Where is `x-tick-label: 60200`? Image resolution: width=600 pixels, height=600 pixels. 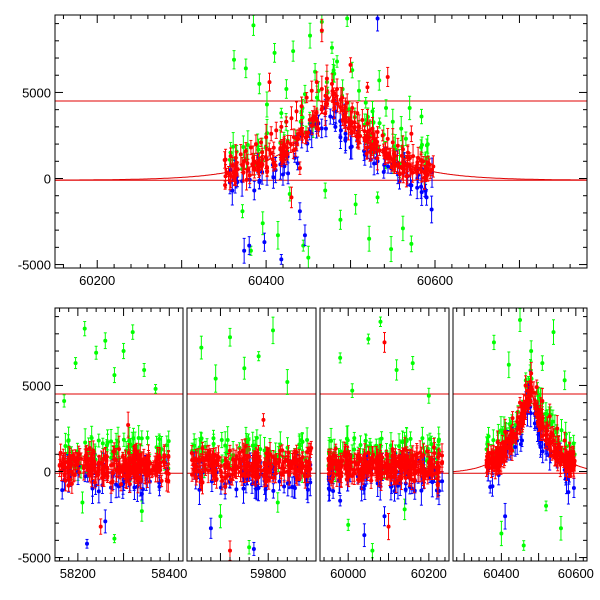
x-tick-label: 60200 is located at coordinates (97, 280).